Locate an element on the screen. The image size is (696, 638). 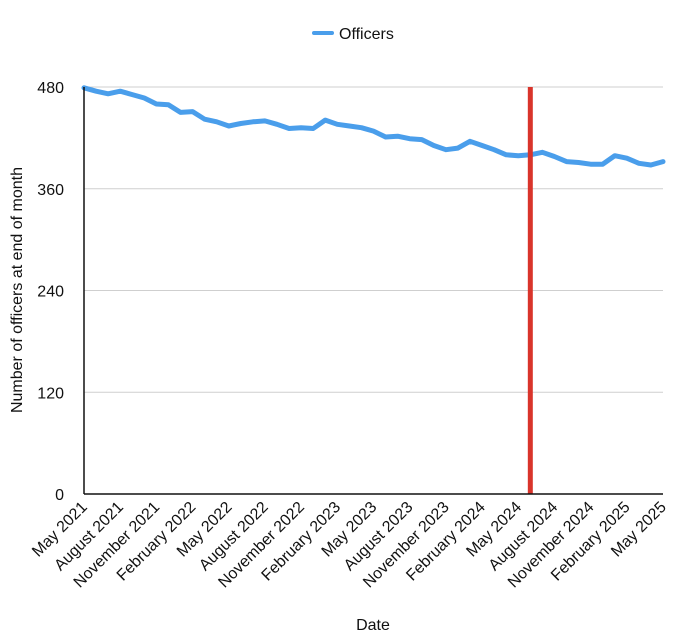
legend: Officers is located at coordinates (353, 34).